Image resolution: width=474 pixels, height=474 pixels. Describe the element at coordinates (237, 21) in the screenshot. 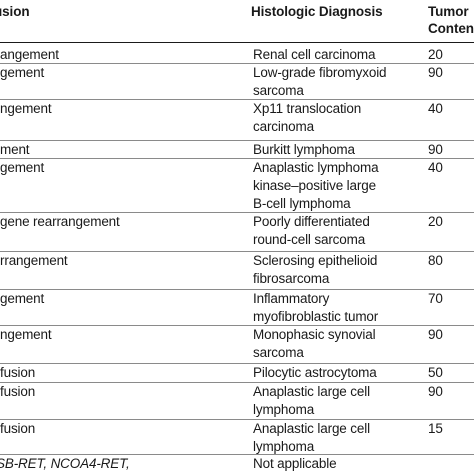

I see `table-header: usion Histologic Diagnosis Tumor Content` at that location.